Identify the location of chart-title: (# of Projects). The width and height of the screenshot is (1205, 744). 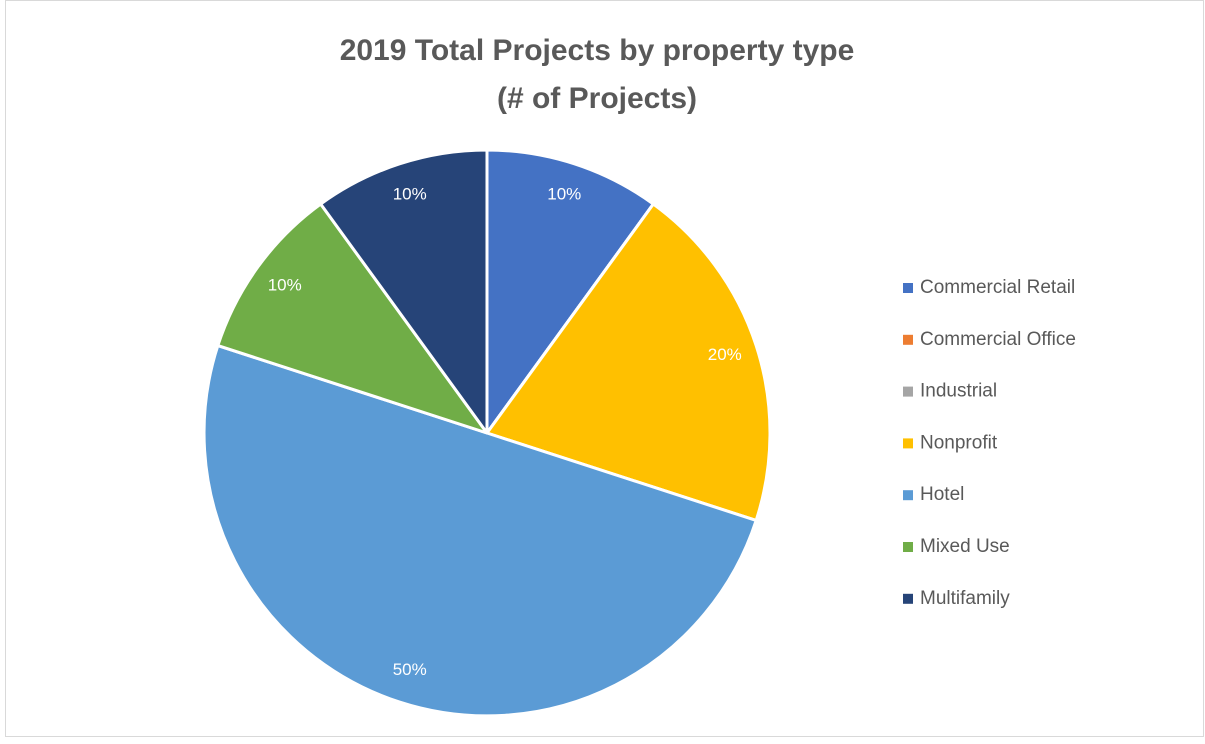
(597, 98).